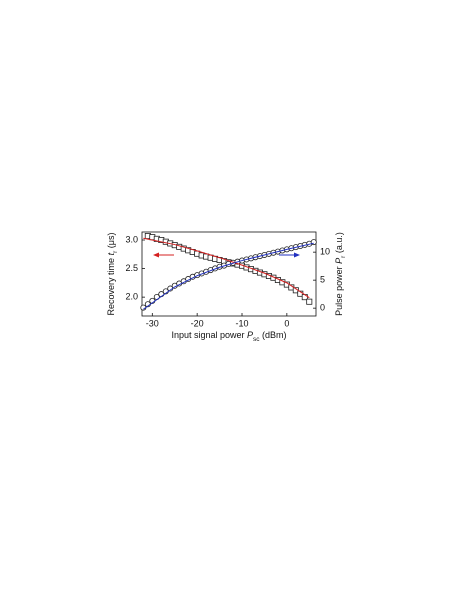 The height and width of the screenshot is (599, 463). What do you see at coordinates (131, 297) in the screenshot?
I see `tick-label: 2.0` at bounding box center [131, 297].